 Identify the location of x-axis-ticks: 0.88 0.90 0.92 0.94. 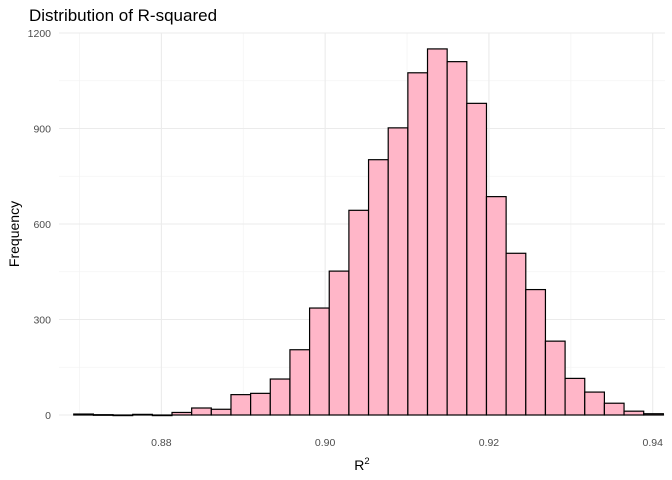
(407, 443).